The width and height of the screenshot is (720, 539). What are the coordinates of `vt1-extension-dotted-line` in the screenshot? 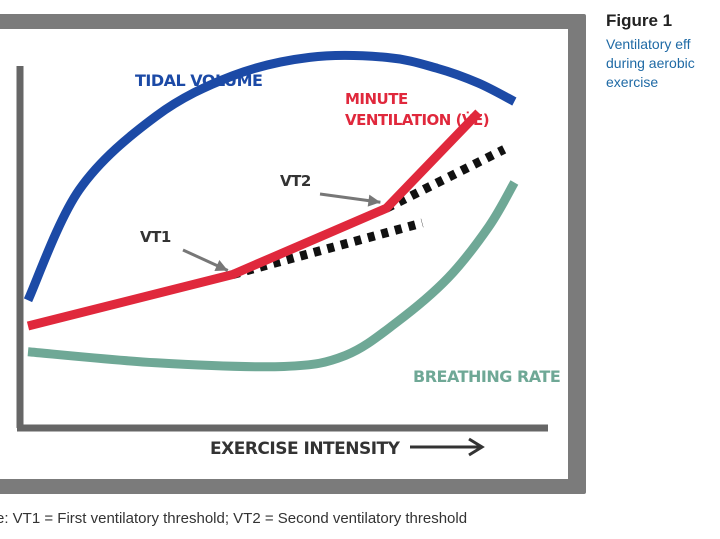 It's located at (327, 248).